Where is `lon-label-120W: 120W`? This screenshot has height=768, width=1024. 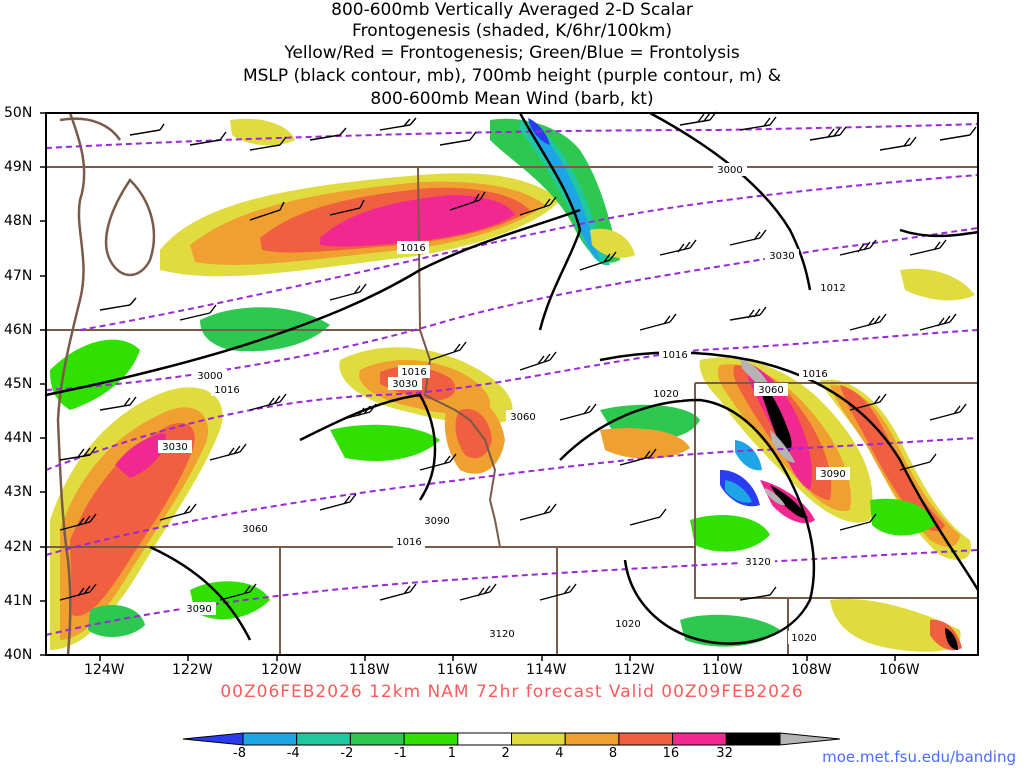 lon-label-120W: 120W is located at coordinates (281, 670).